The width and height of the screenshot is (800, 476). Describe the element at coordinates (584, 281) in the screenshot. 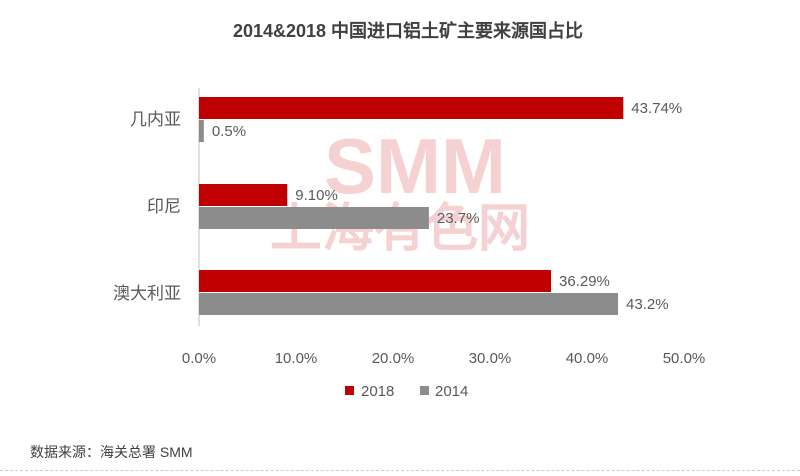

I see `data-label-2018-australia: 36.29%` at that location.